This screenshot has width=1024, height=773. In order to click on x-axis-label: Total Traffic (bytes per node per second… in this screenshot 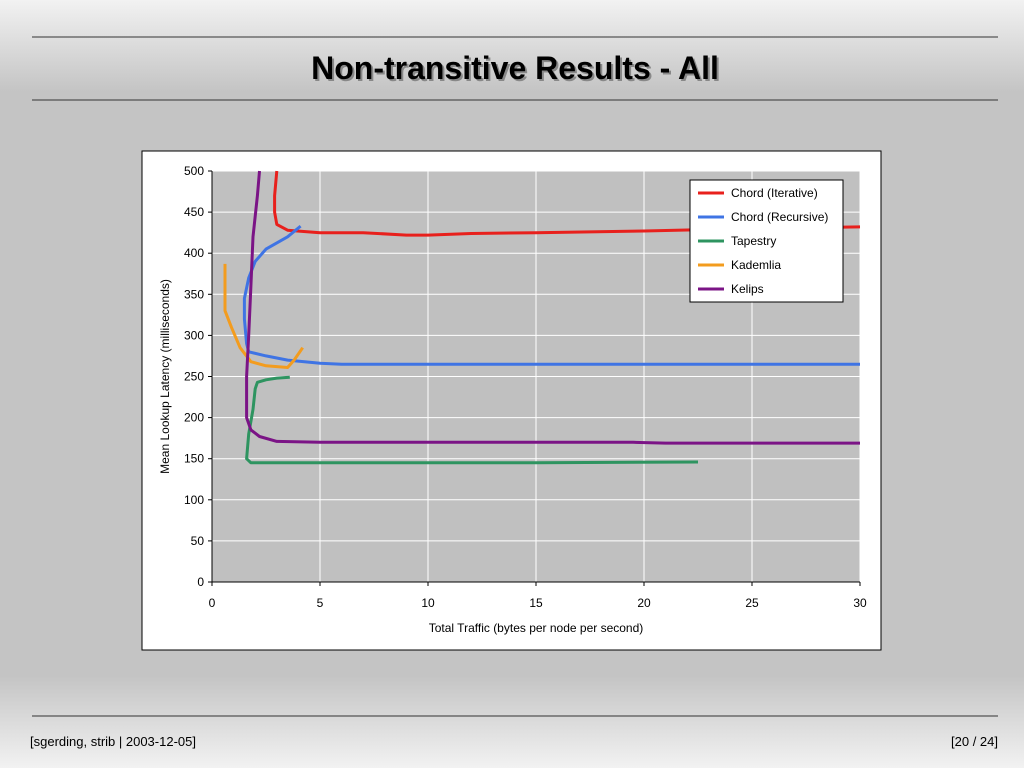, I will do `click(536, 628)`.